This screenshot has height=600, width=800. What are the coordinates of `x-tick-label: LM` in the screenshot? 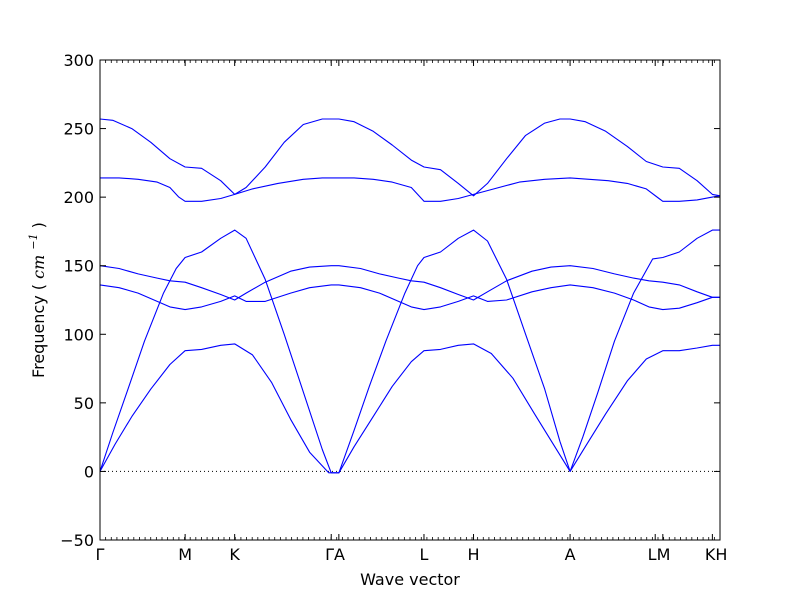 It's located at (659, 554).